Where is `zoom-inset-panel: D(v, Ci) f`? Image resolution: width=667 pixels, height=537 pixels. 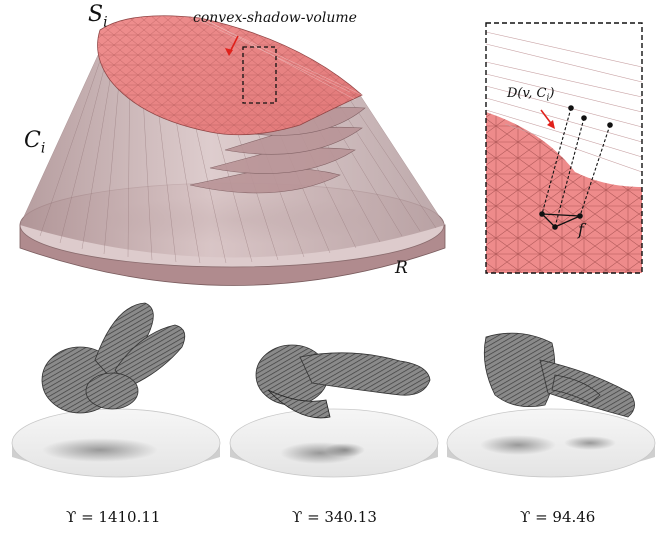
zoom-inset-panel: D(v, Ci) f is located at coordinates (564, 148).